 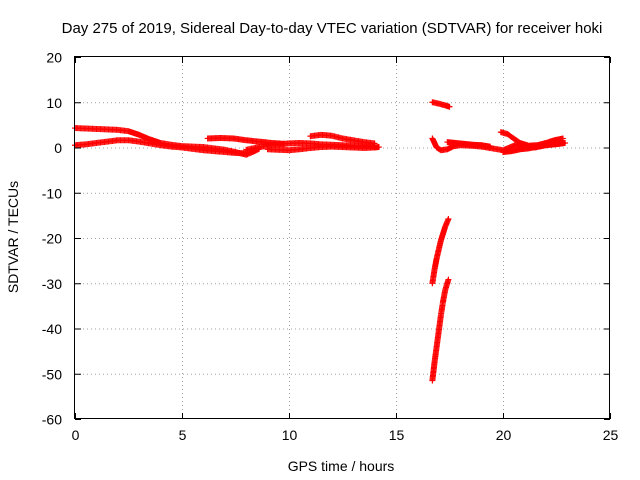 What do you see at coordinates (397, 435) in the screenshot?
I see `x-tick-label: 15` at bounding box center [397, 435].